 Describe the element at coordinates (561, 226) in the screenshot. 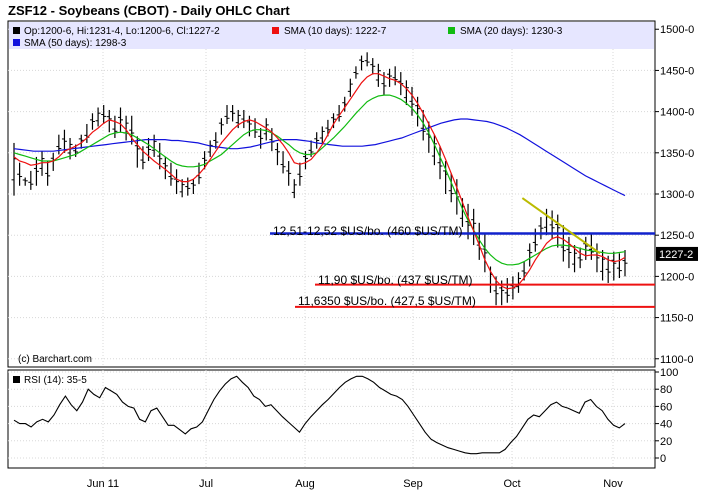

I see `trendline` at that location.